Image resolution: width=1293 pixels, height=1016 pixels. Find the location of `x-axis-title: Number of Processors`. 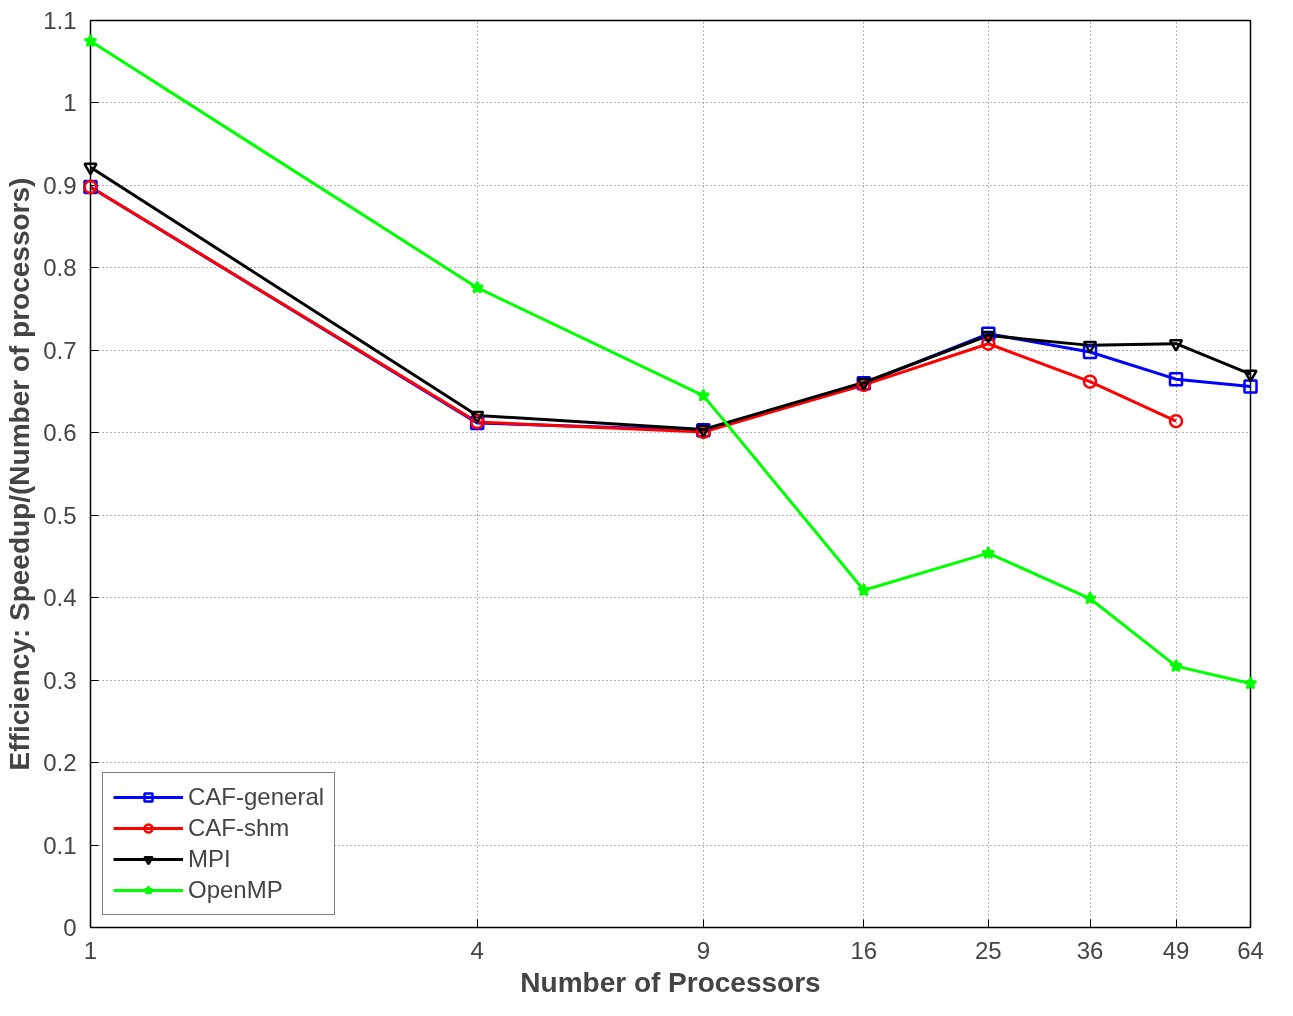

x-axis-title: Number of Processors is located at coordinates (670, 982).